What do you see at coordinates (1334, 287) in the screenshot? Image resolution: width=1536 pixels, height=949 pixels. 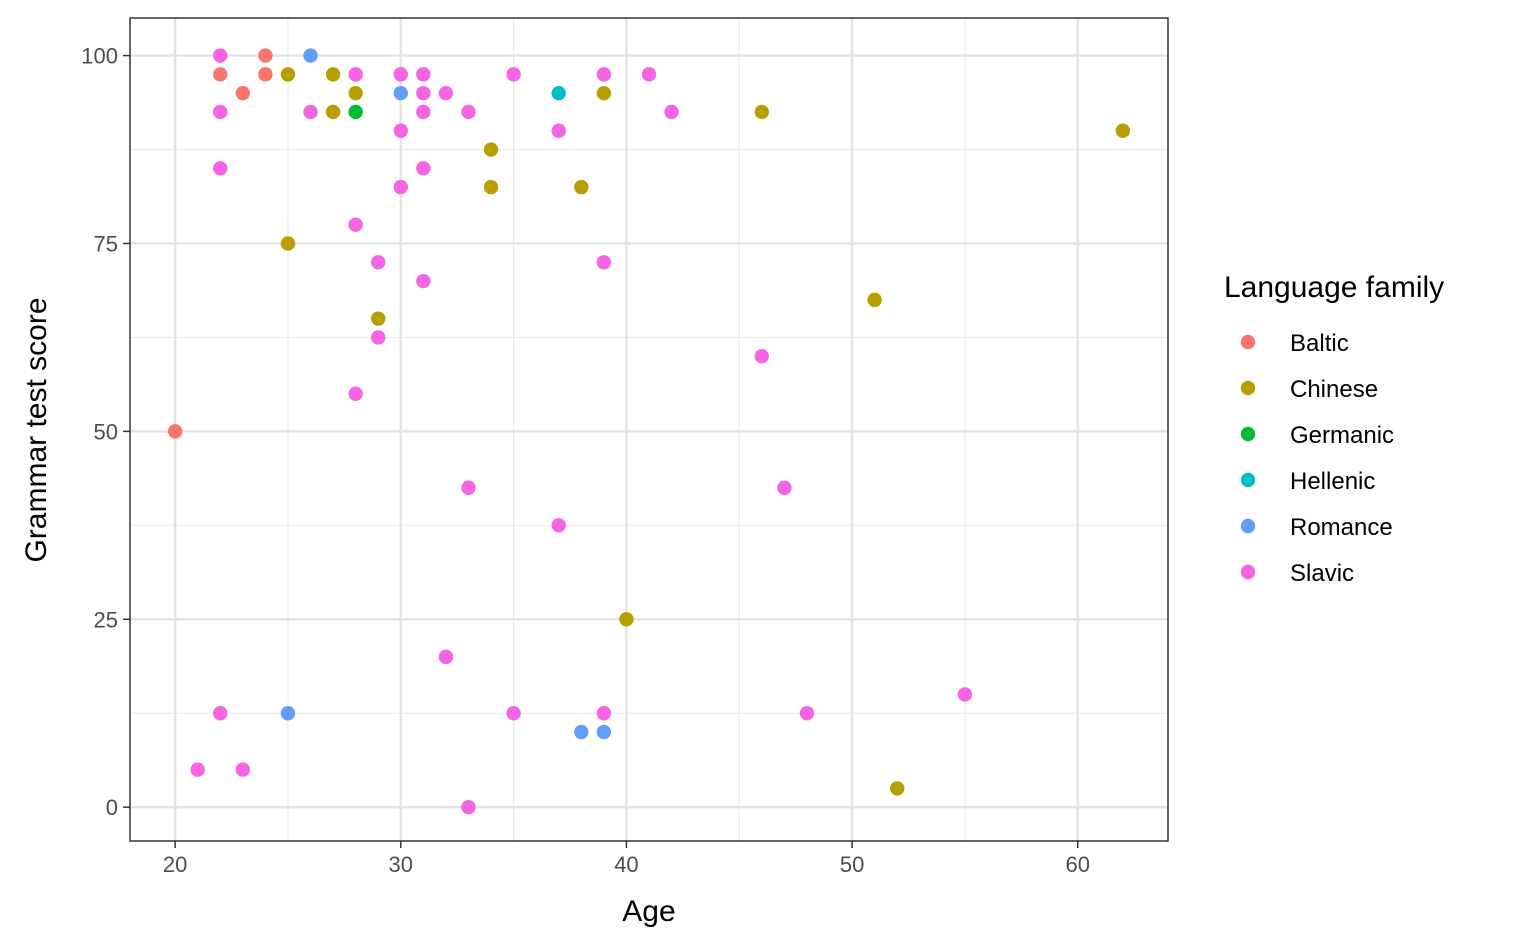 I see `legend-title: Language family` at bounding box center [1334, 287].